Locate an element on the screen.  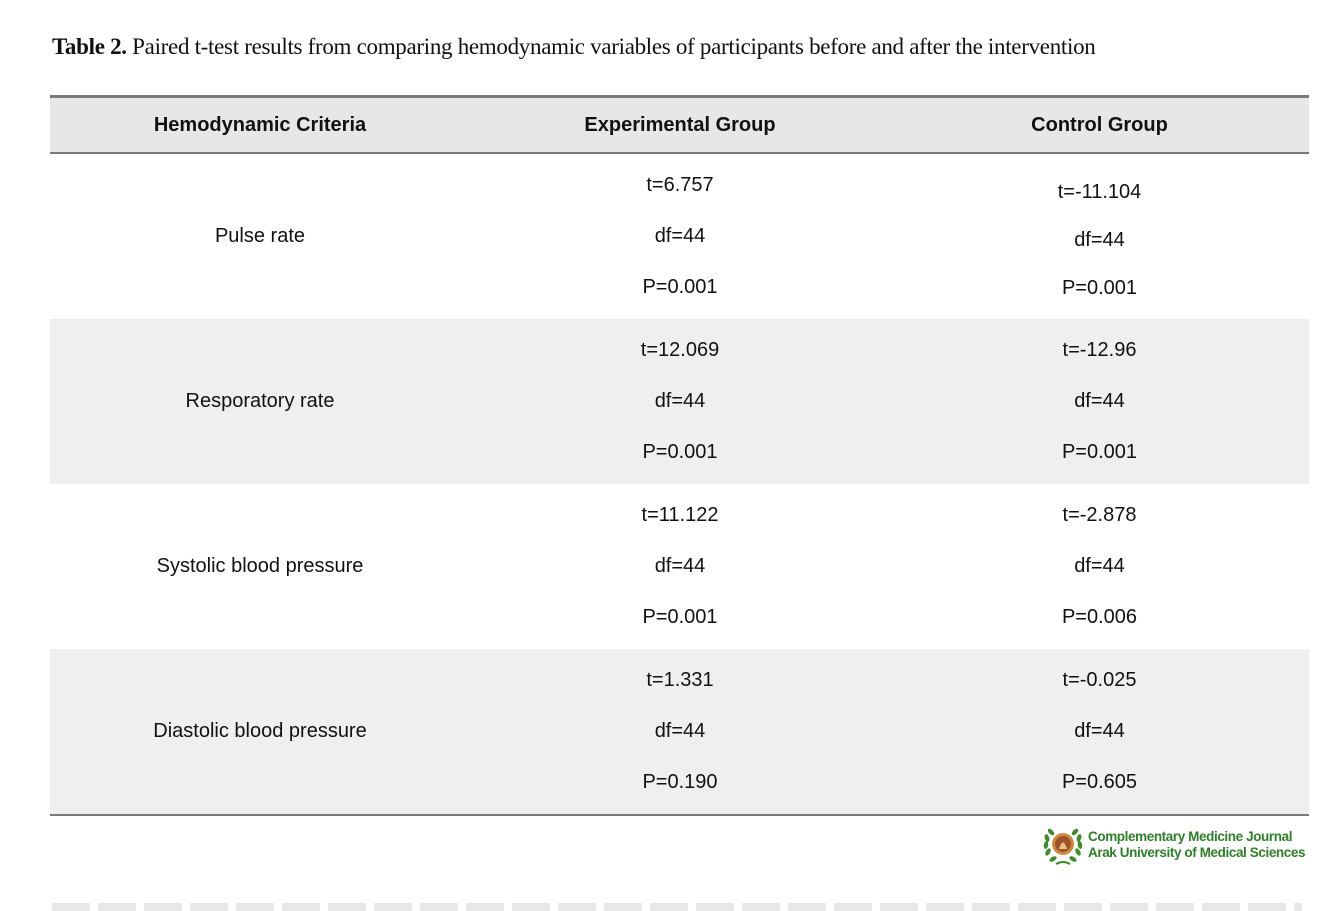
table-top-rule is located at coordinates (679, 96).